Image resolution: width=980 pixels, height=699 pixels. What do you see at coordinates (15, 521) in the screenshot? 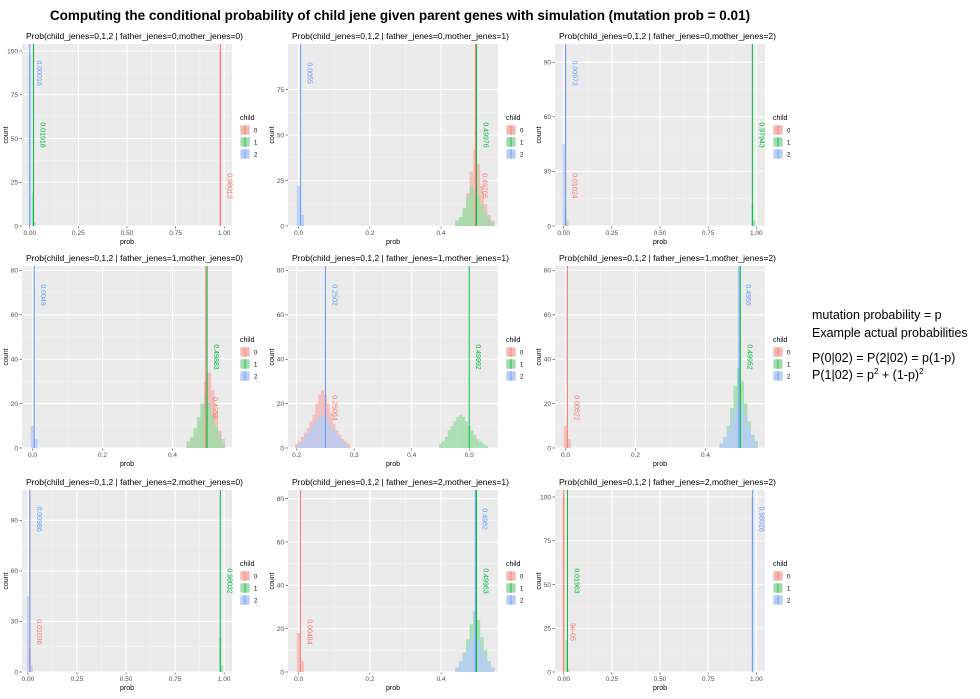
I see `y-tick-label: 90` at bounding box center [15, 521].